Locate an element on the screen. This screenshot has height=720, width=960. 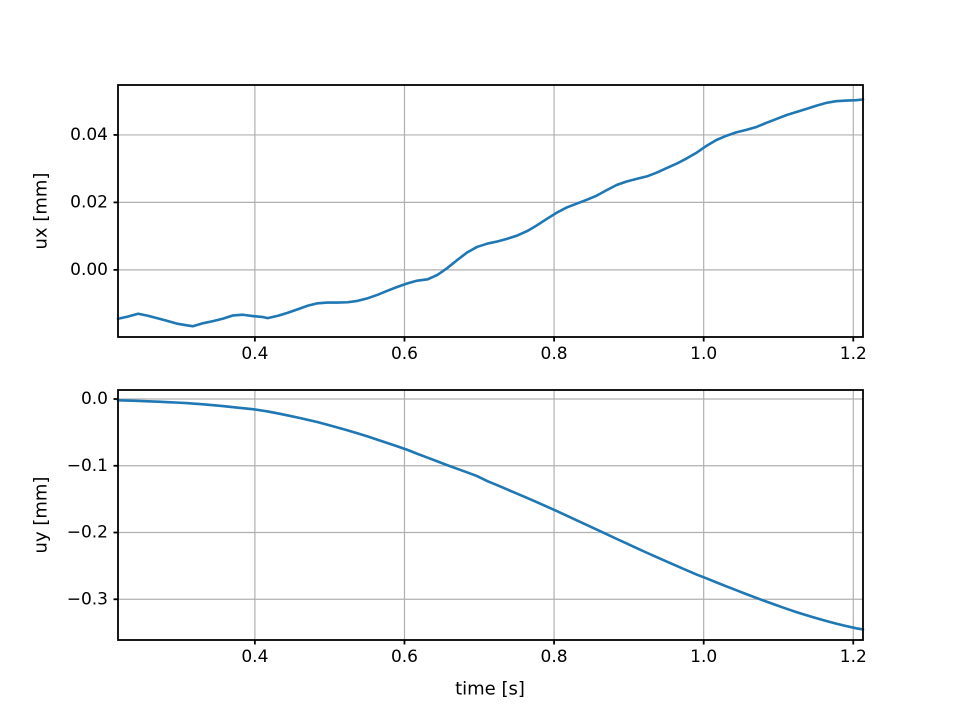
y-tick-label: 0.00 is located at coordinates (89, 270).